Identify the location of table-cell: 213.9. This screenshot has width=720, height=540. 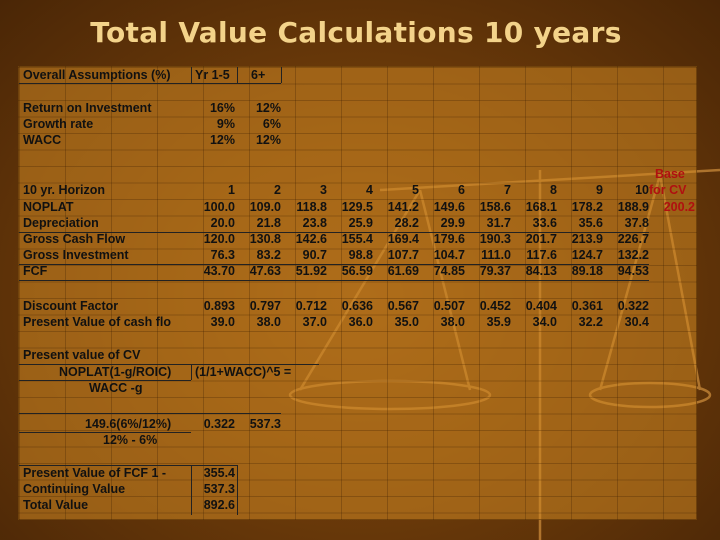
(587, 239).